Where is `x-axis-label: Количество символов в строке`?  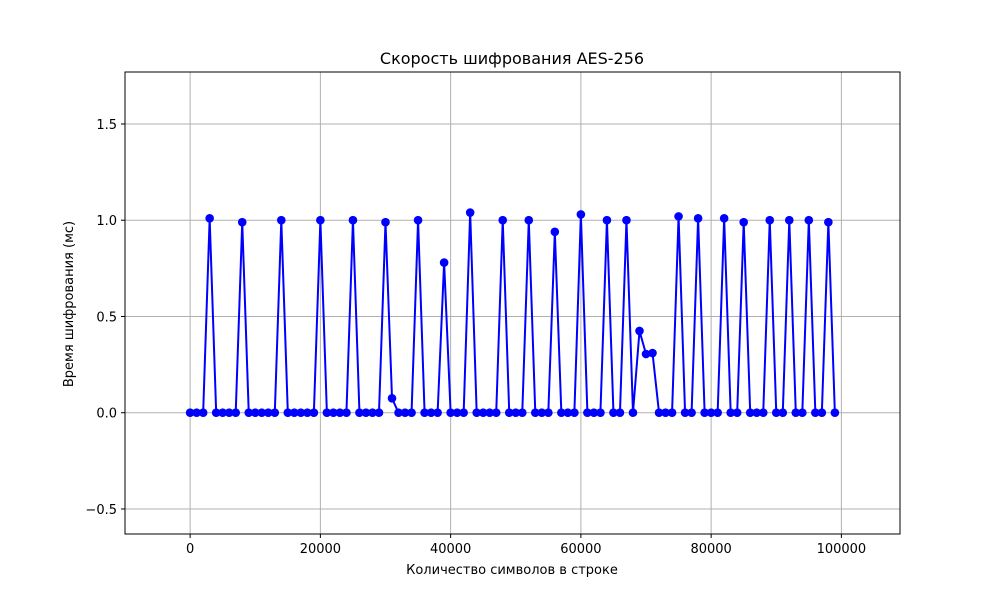 x-axis-label: Количество символов в строке is located at coordinates (512, 570).